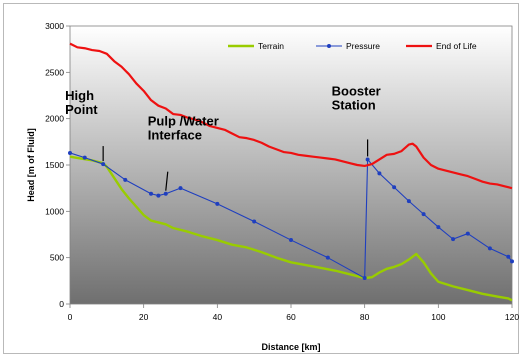 The image size is (523, 358). I want to click on legend-label-end-of-life: End of Life, so click(456, 46).